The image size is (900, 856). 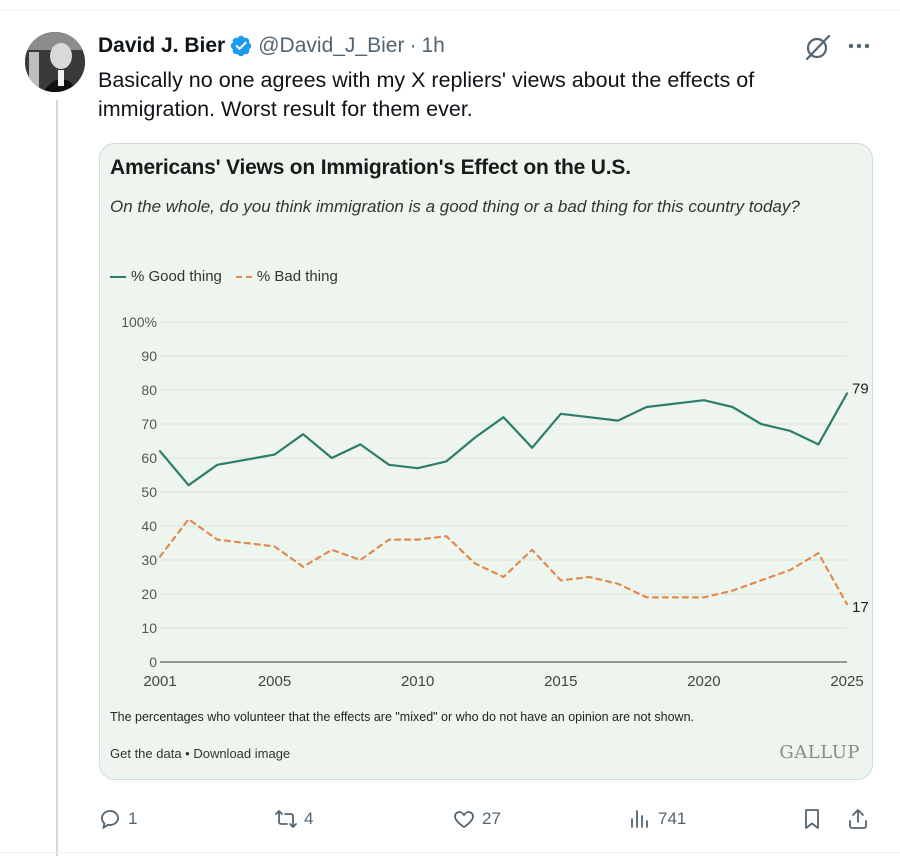 I want to click on bookmark-icon, so click(x=812, y=819).